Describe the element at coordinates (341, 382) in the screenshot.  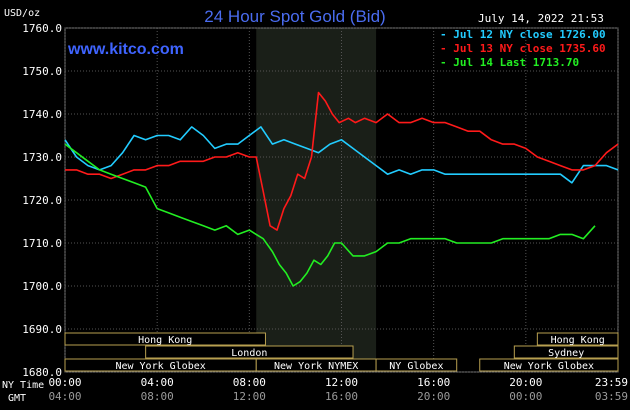
I see `ny-tick-label: 12:00` at that location.